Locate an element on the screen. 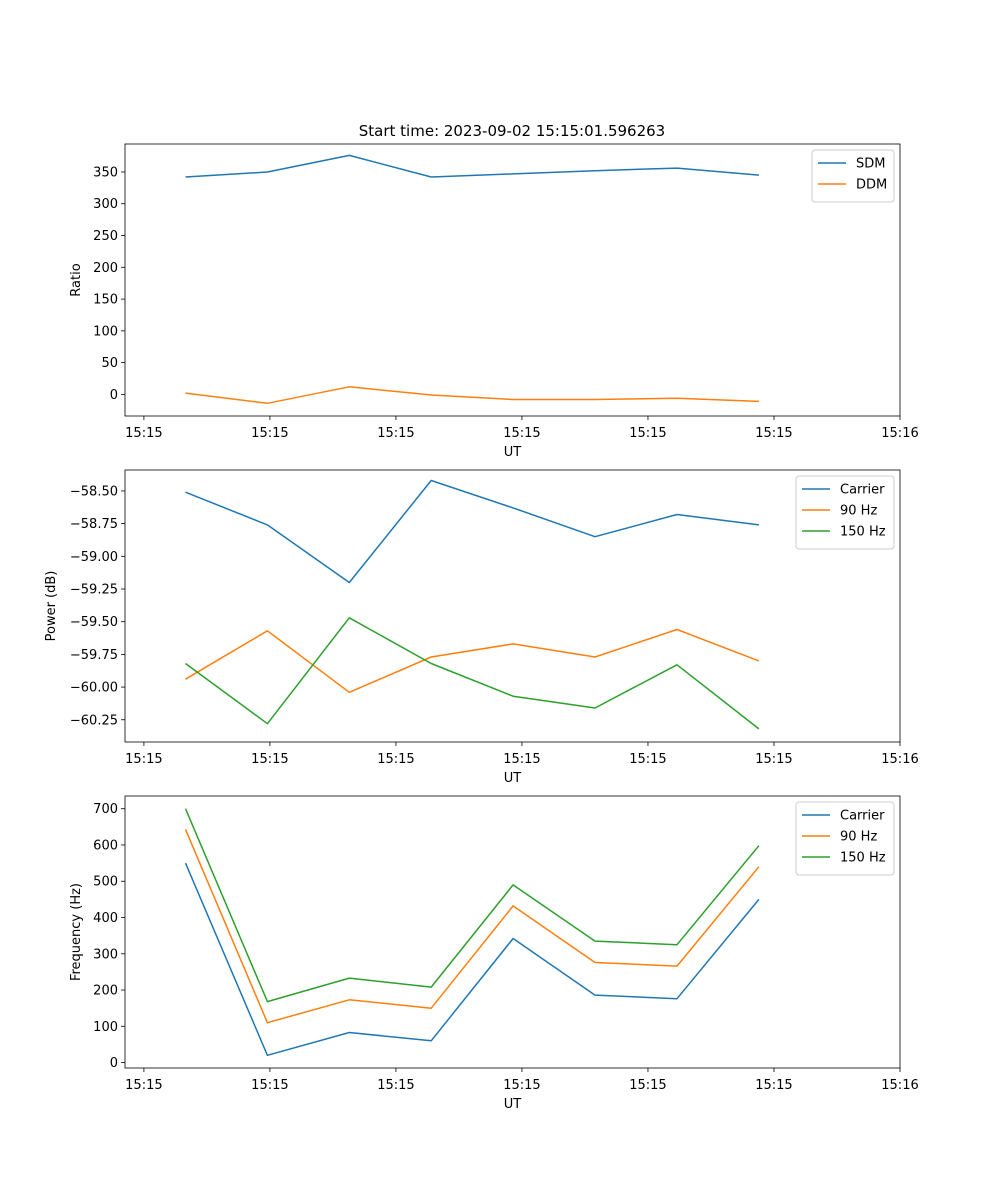 The height and width of the screenshot is (1200, 1000). legend-label: DDM is located at coordinates (871, 185).